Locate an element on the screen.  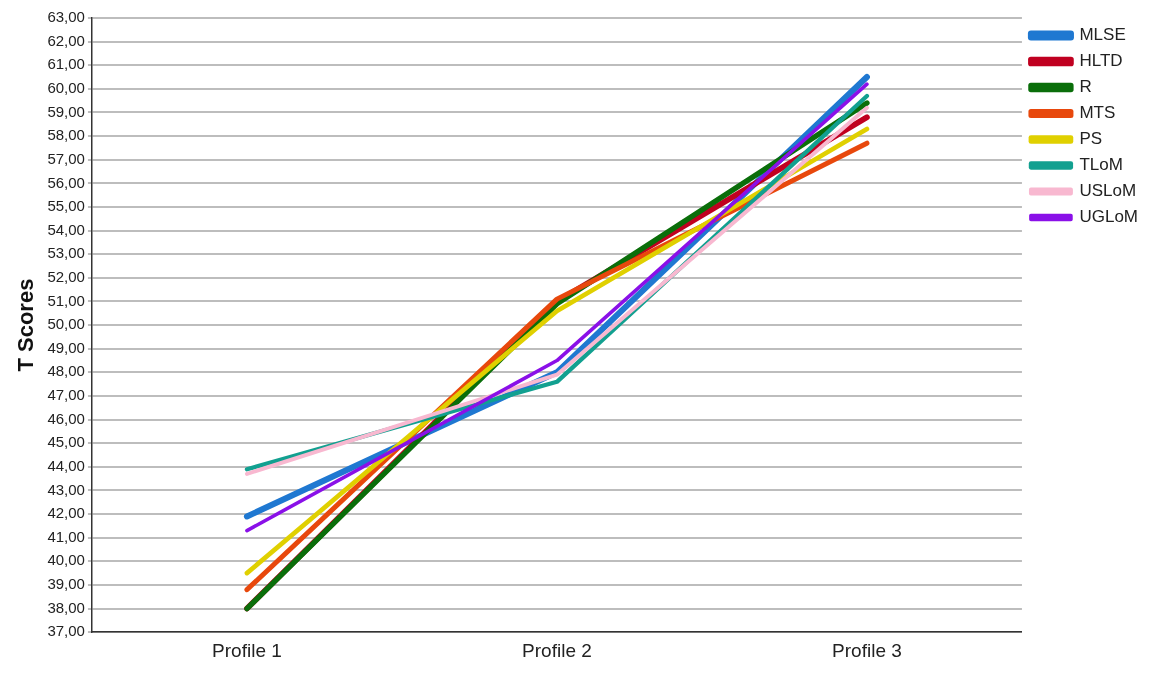
y-tick-label: 47,00 is located at coordinates (66, 395).